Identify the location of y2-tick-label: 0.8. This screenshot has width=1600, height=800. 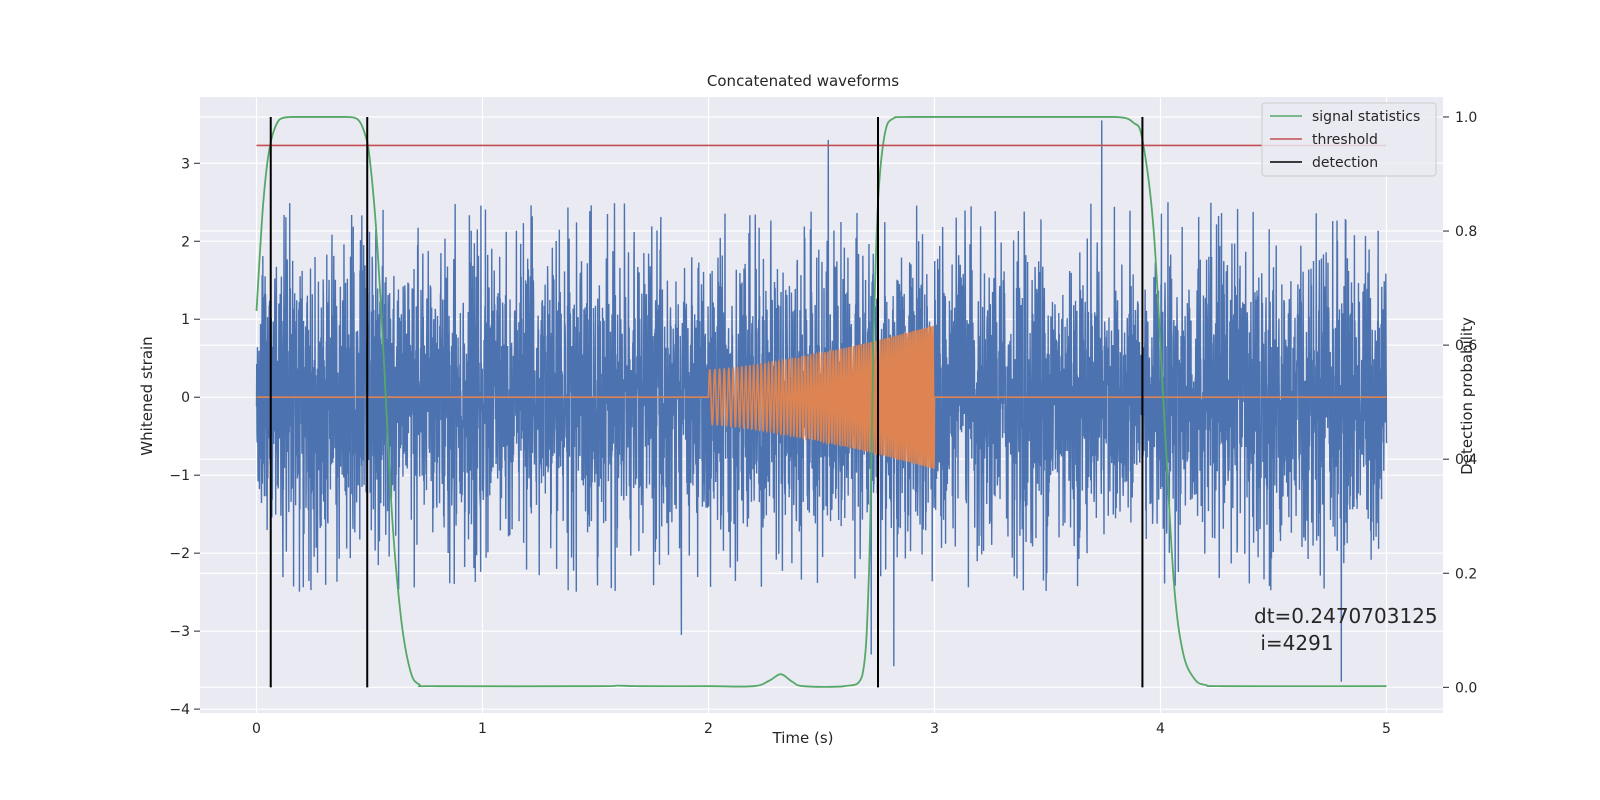
(1466, 232).